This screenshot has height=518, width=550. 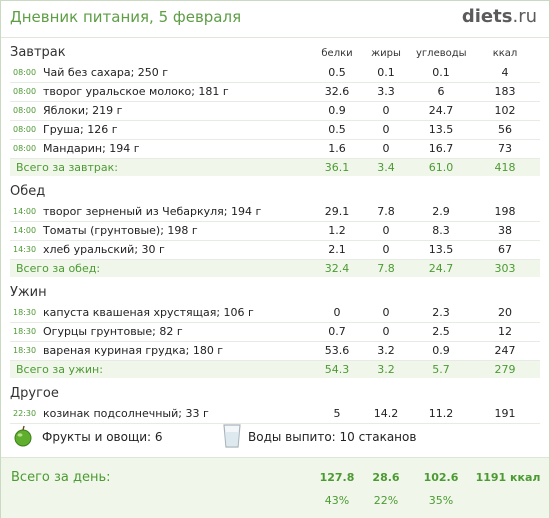 I want to click on food-kcal: 198, so click(x=505, y=211).